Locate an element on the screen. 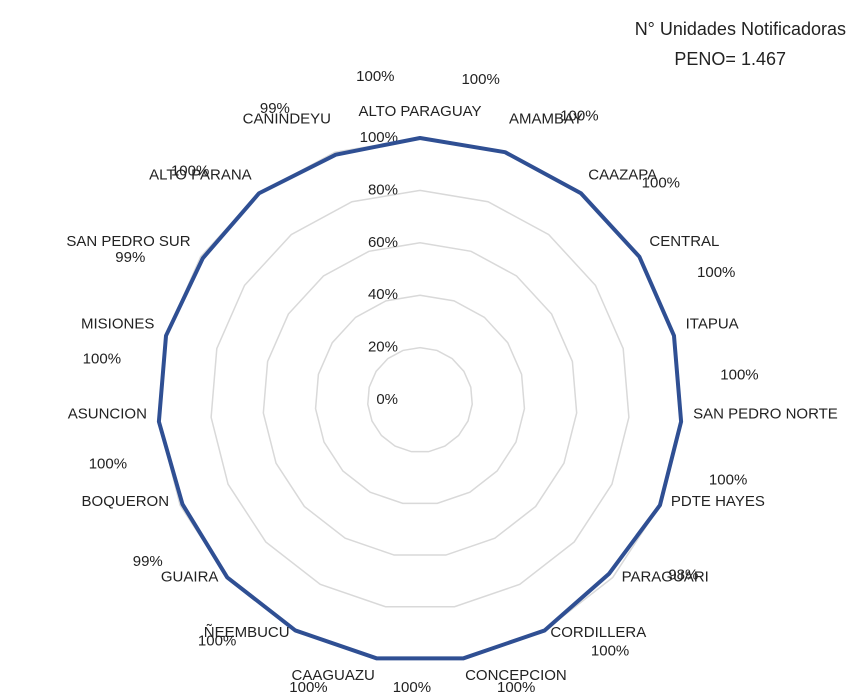  category-label: AMAMBAY is located at coordinates (546, 119).